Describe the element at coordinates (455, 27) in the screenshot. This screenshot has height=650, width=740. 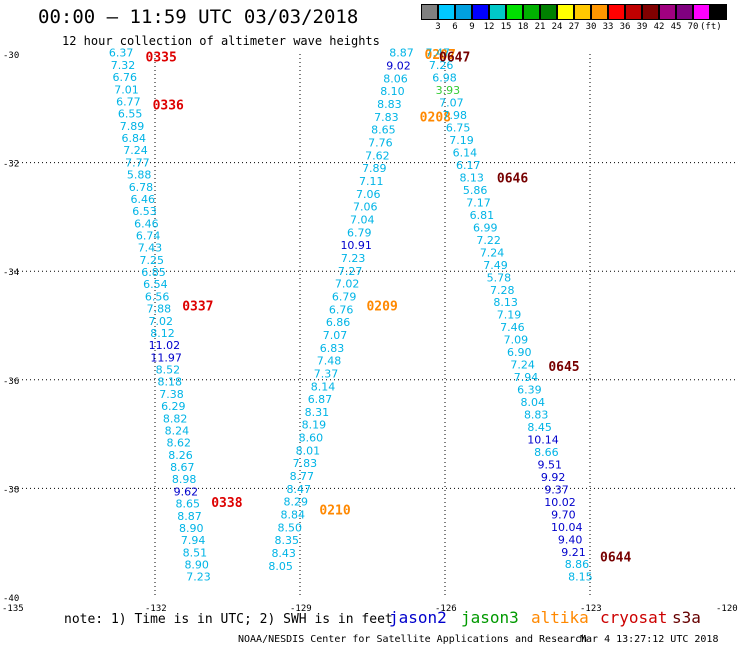
I see `scale-label: 6` at that location.